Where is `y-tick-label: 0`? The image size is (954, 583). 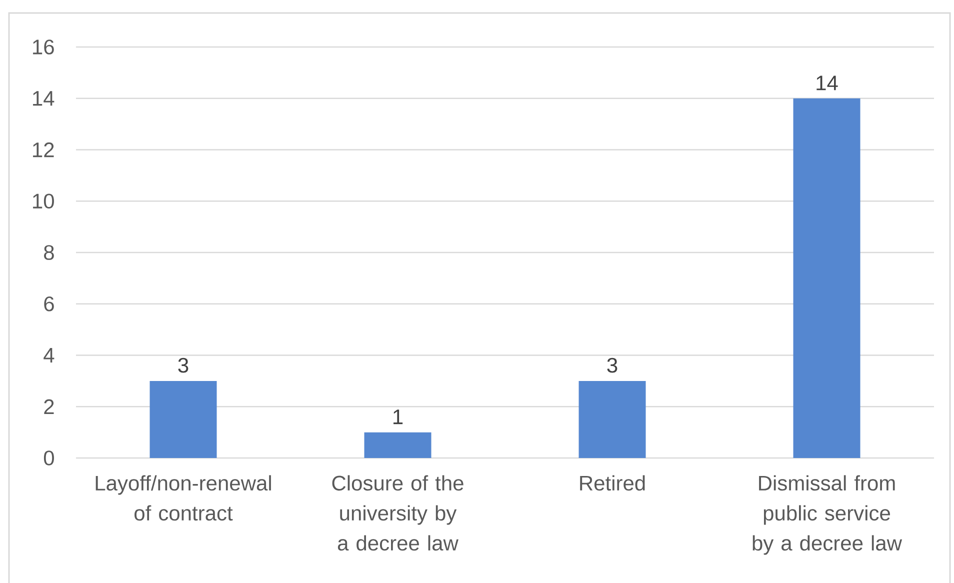
y-tick-label: 0 is located at coordinates (49, 458).